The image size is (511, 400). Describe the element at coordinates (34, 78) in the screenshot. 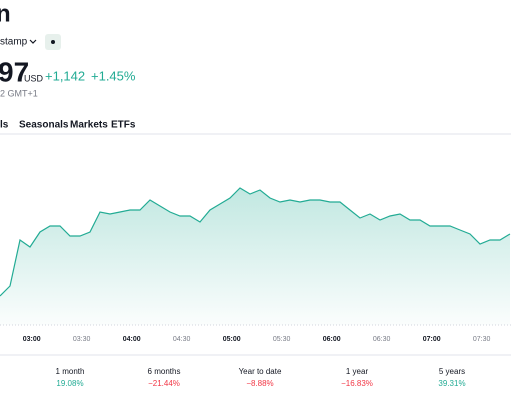

I see `currency: USD` at that location.